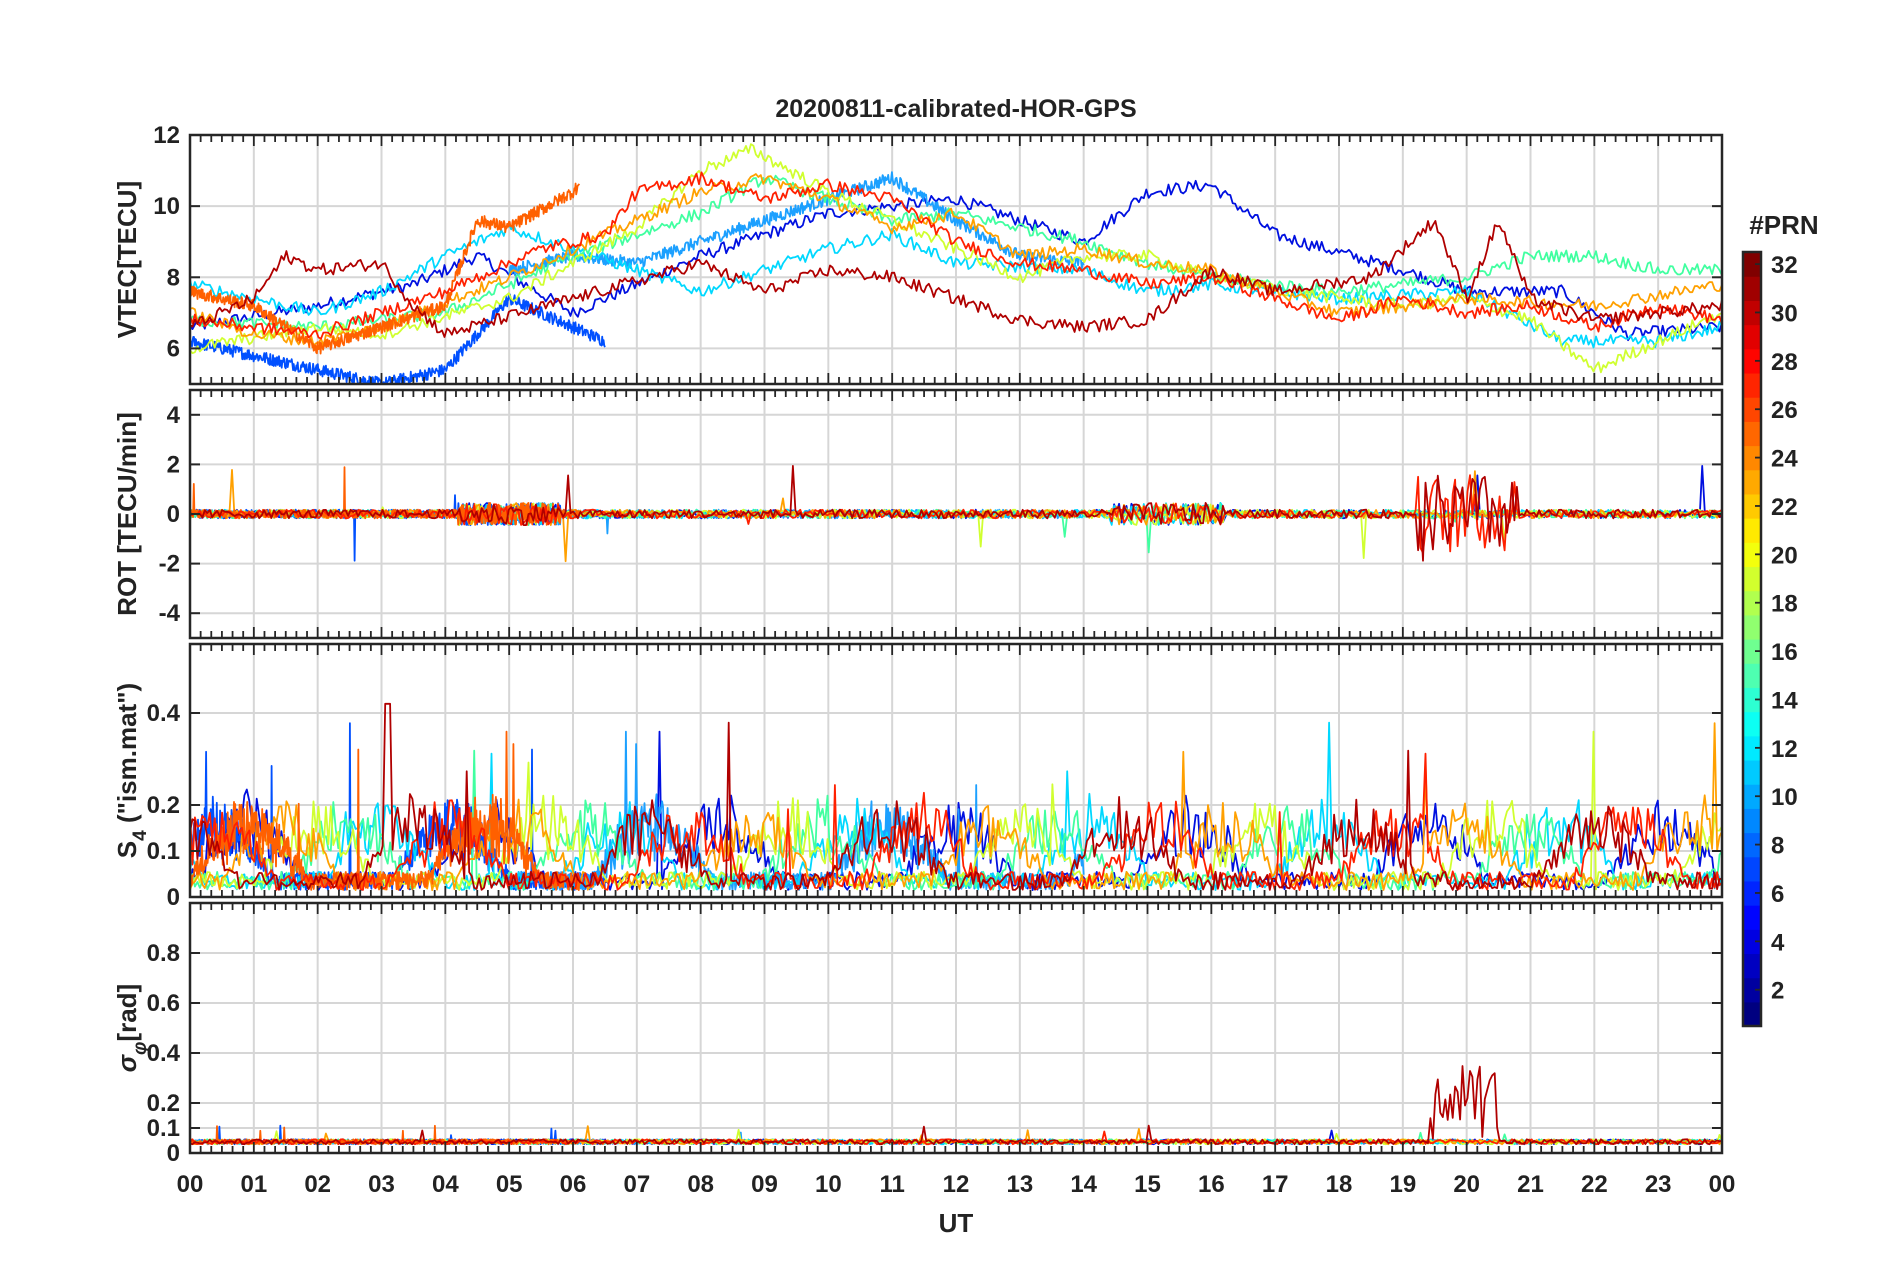  I want to click on colorbar-tick-label: 12, so click(1784, 749).